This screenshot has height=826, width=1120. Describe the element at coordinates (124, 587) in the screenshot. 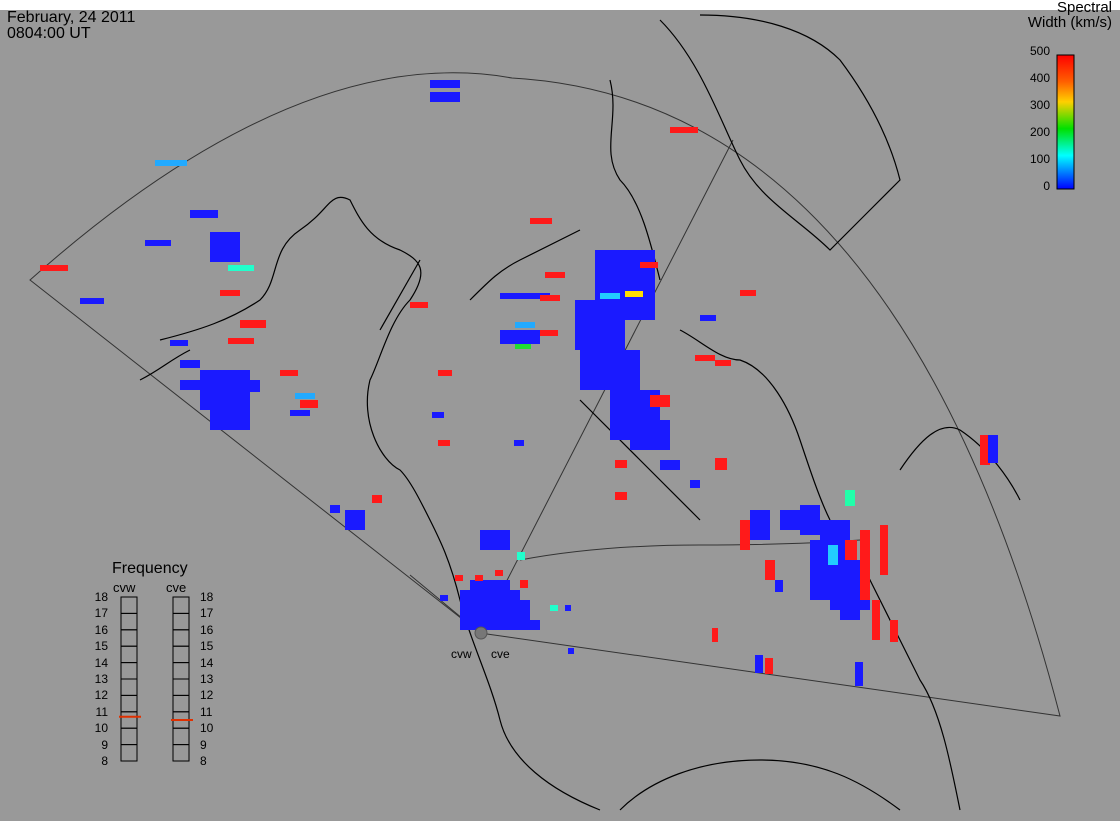

I see `radar-name-cvw: cvw` at that location.